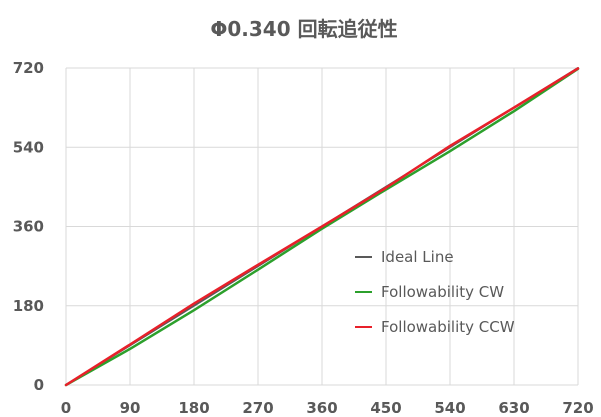  I want to click on x-tick-label: 270, so click(257, 408).